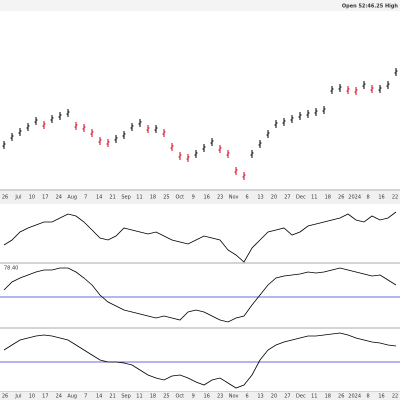 The image size is (400, 400). What do you see at coordinates (125, 397) in the screenshot?
I see `x-tick-label: Sep` at bounding box center [125, 397].